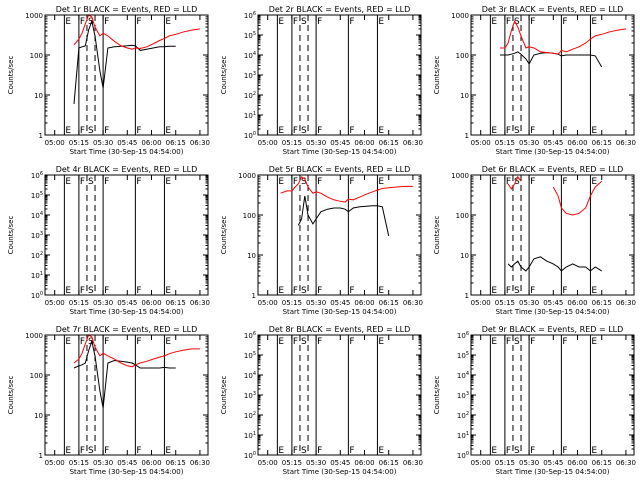 This screenshot has height=480, width=640. What do you see at coordinates (460, 176) in the screenshot?
I see `y-tick-label: 1000` at bounding box center [460, 176].